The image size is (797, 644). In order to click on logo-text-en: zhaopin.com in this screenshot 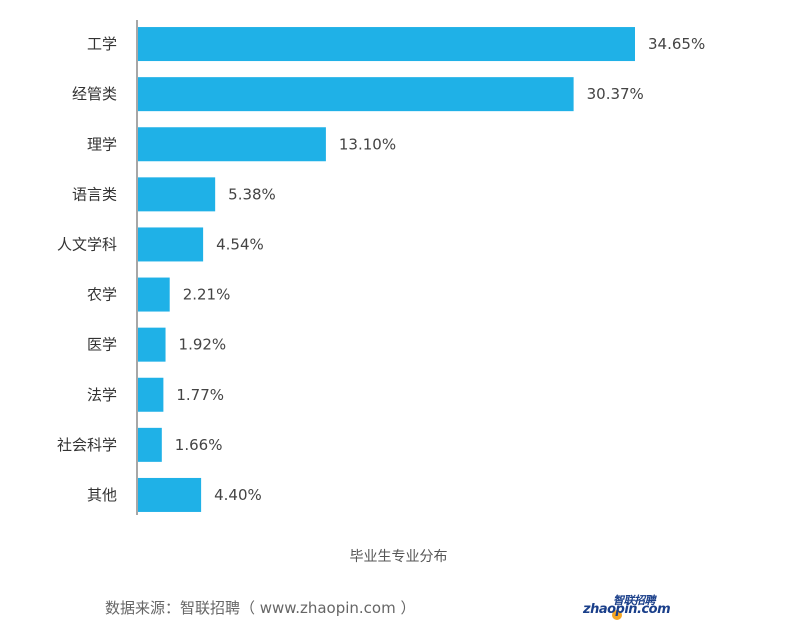, I will do `click(627, 609)`.